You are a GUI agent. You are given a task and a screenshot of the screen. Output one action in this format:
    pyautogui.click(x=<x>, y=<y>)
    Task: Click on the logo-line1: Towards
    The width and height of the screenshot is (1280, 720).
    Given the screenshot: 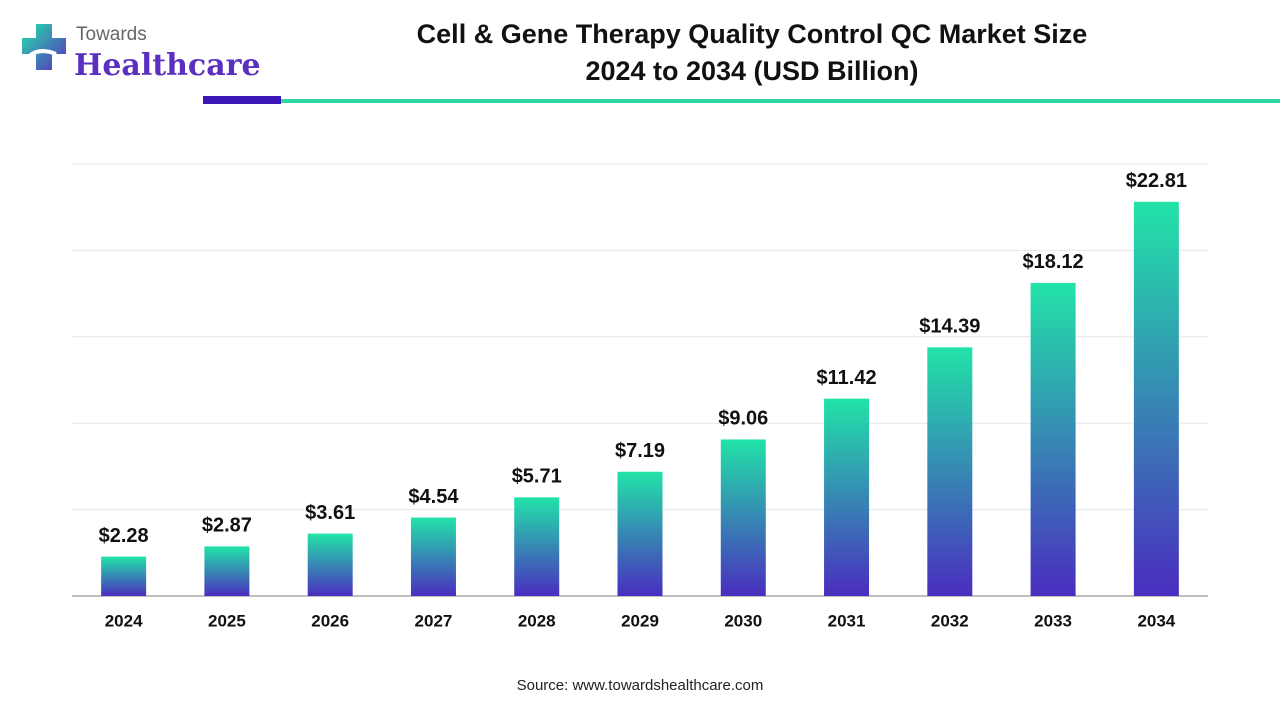 What is the action you would take?
    pyautogui.click(x=111, y=34)
    